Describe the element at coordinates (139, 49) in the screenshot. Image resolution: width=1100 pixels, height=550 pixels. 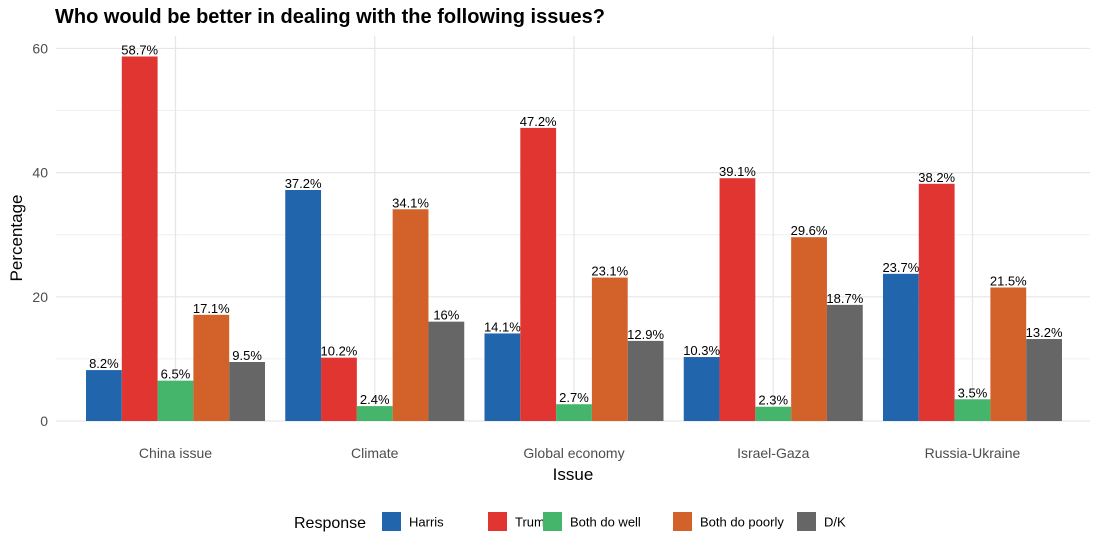
I see `data-label: 58.7%` at that location.